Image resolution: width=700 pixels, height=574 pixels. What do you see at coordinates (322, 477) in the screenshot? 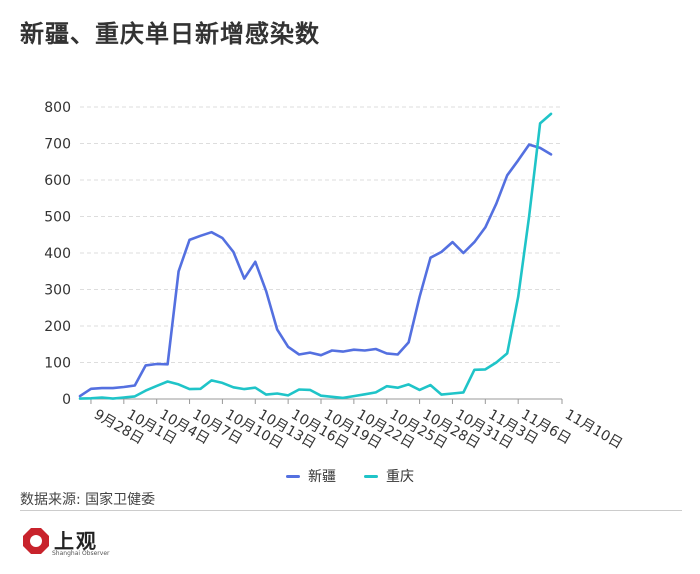
I see `legend-label-xinjiang: 新疆` at bounding box center [322, 477].